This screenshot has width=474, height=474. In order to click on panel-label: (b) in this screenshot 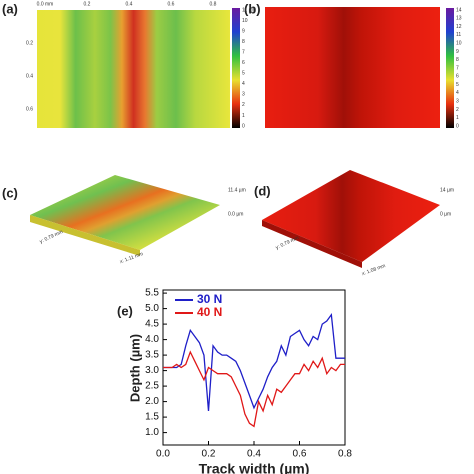, I will do `click(252, 8)`.